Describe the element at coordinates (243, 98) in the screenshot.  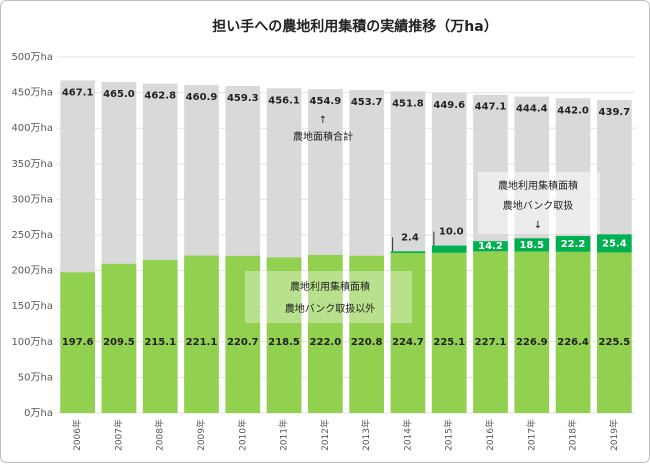
I see `value-label: 459.3` at that location.